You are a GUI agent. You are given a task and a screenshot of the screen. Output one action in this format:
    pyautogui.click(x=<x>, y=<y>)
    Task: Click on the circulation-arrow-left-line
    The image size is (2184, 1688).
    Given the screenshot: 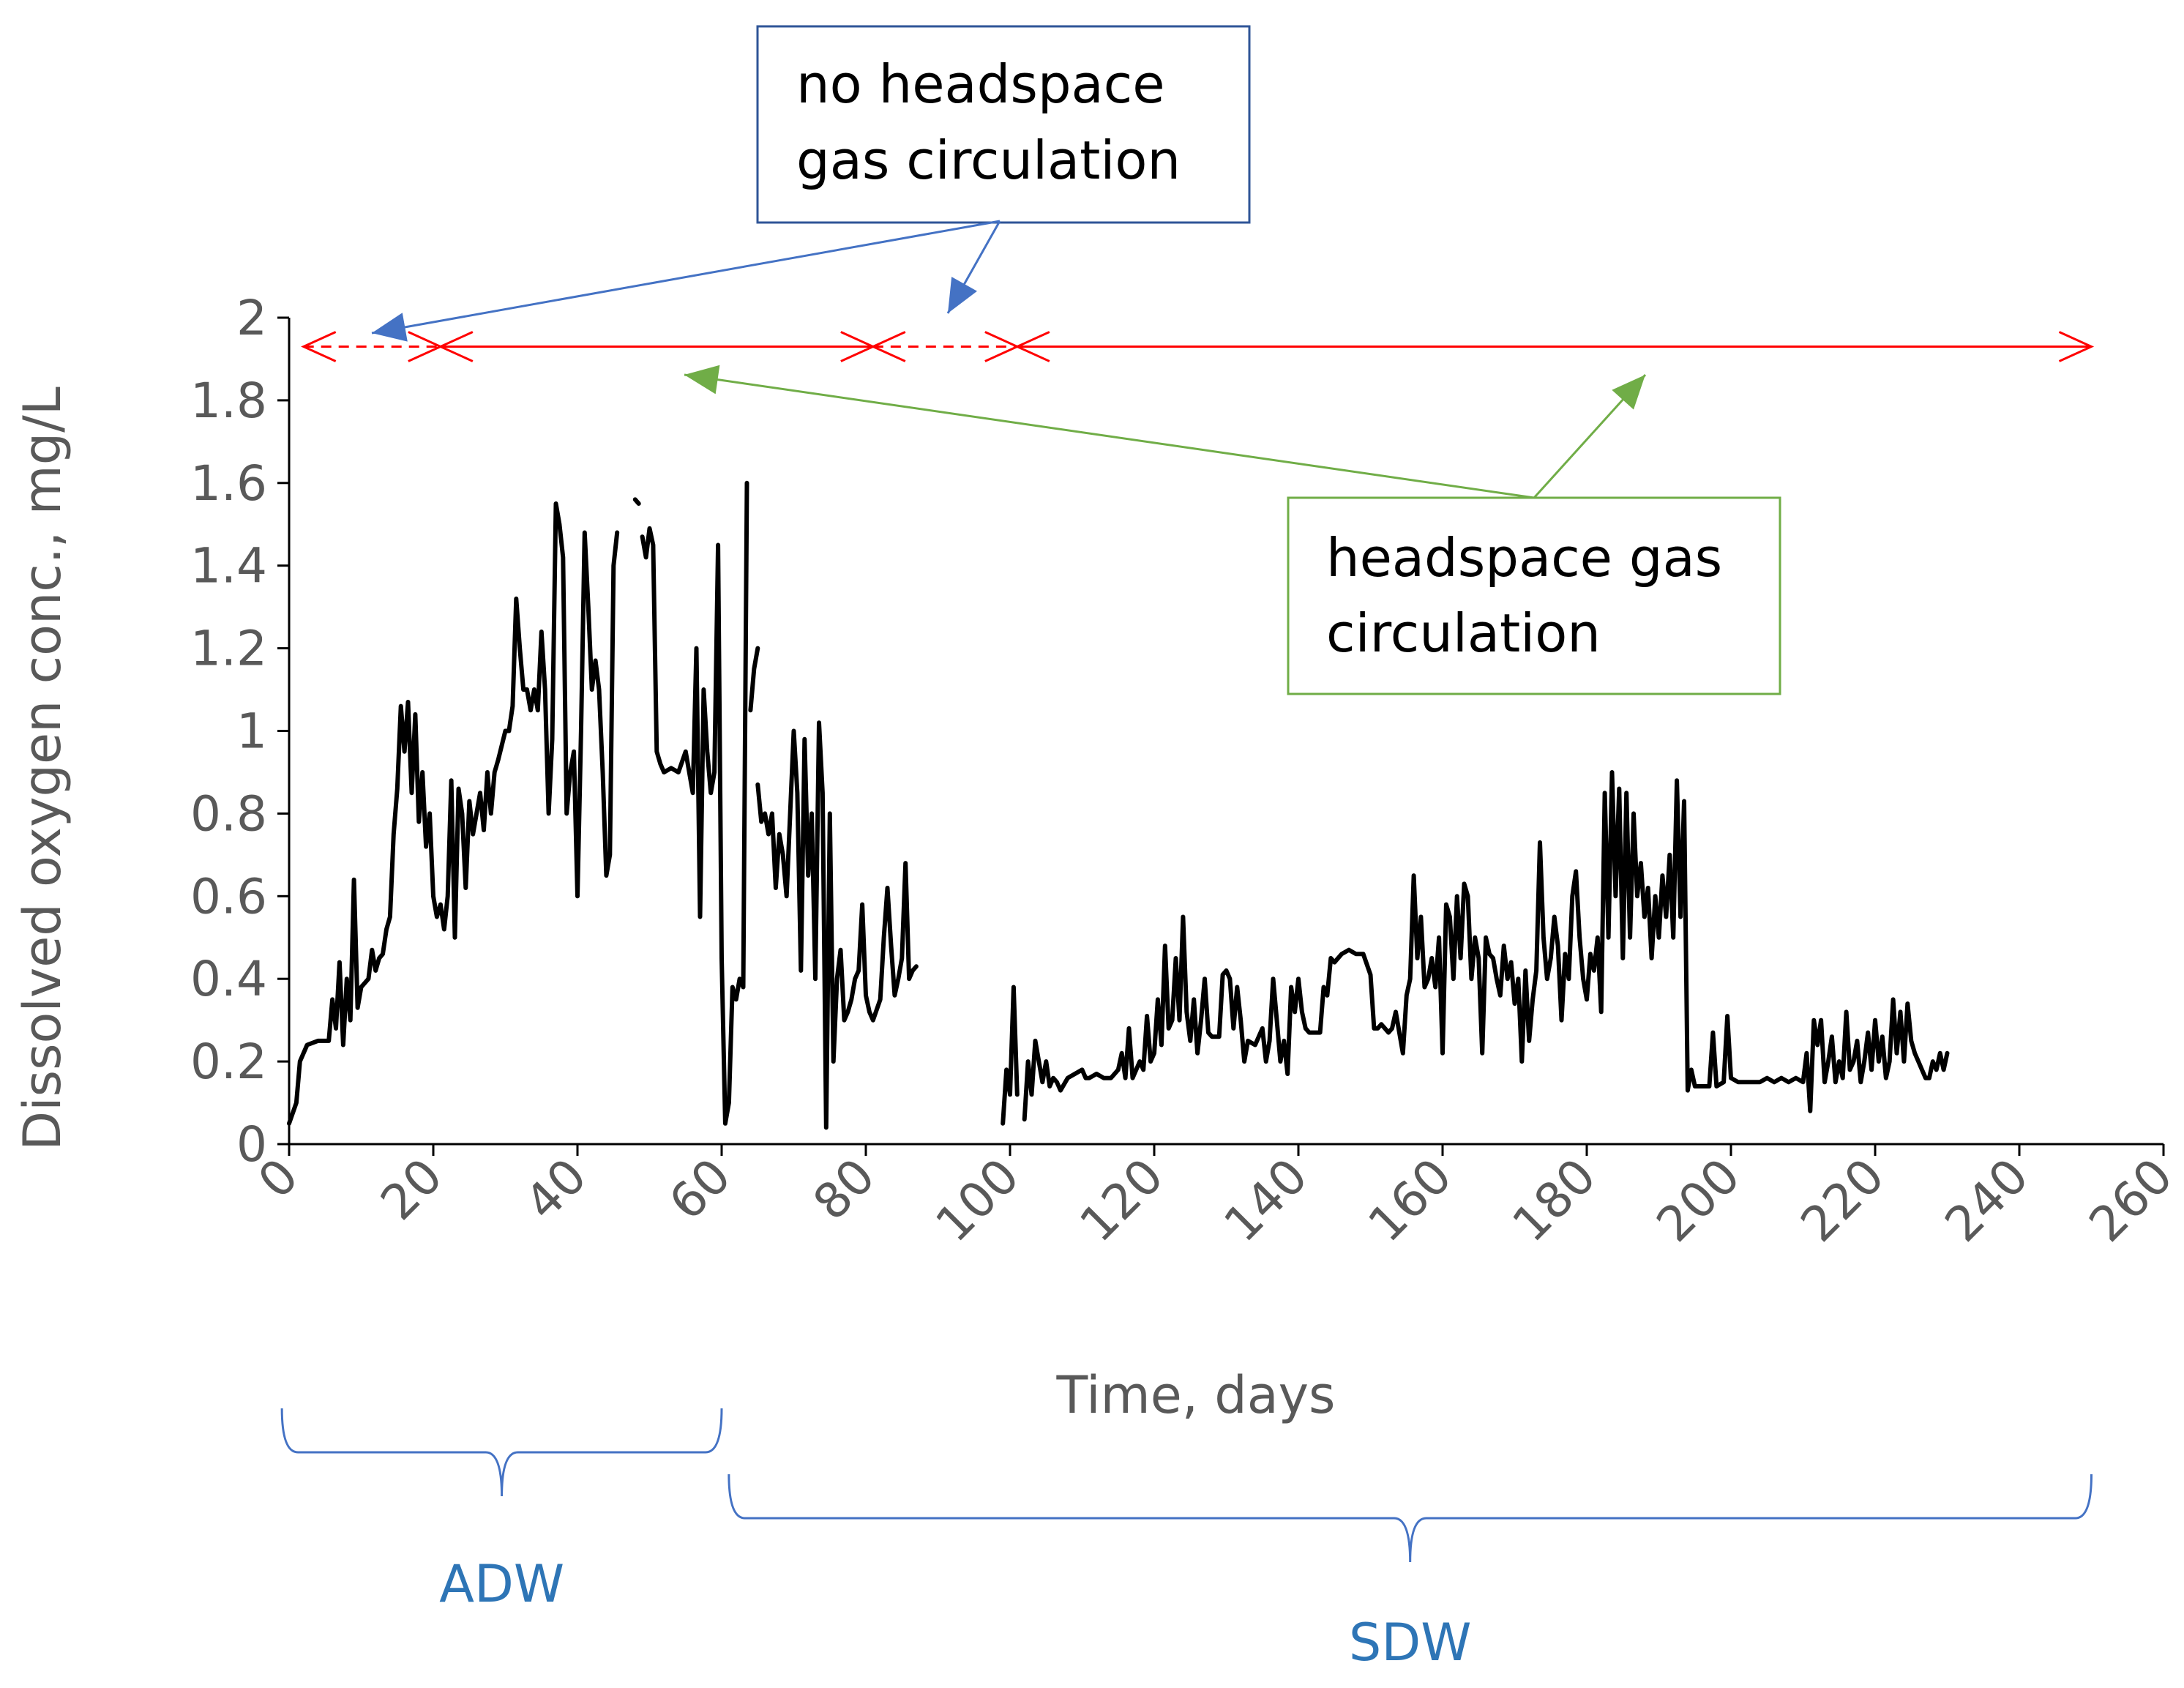 What is the action you would take?
    pyautogui.click(x=1109, y=436)
    